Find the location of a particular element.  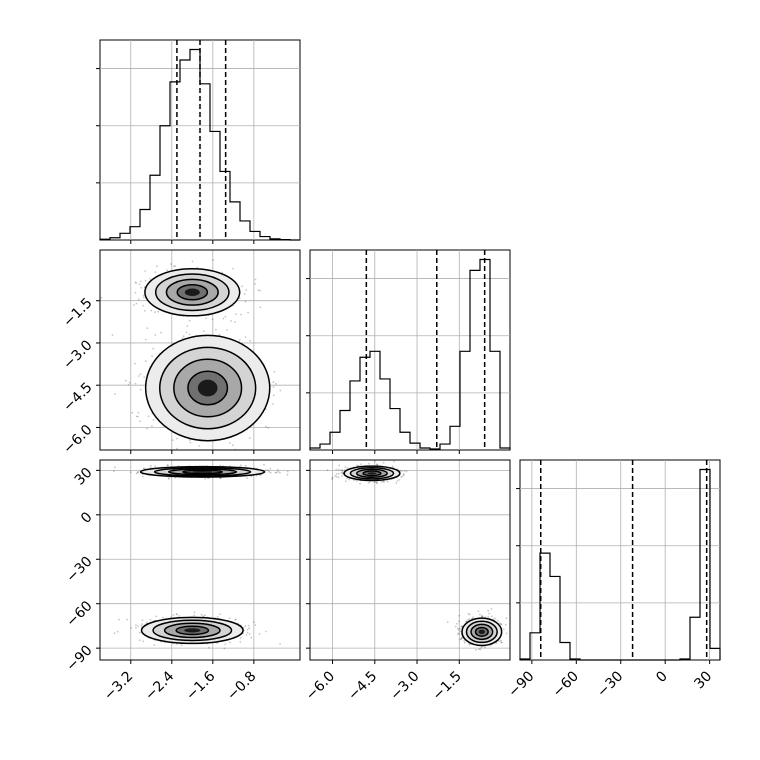

hist-panel-frame is located at coordinates (410, 350).